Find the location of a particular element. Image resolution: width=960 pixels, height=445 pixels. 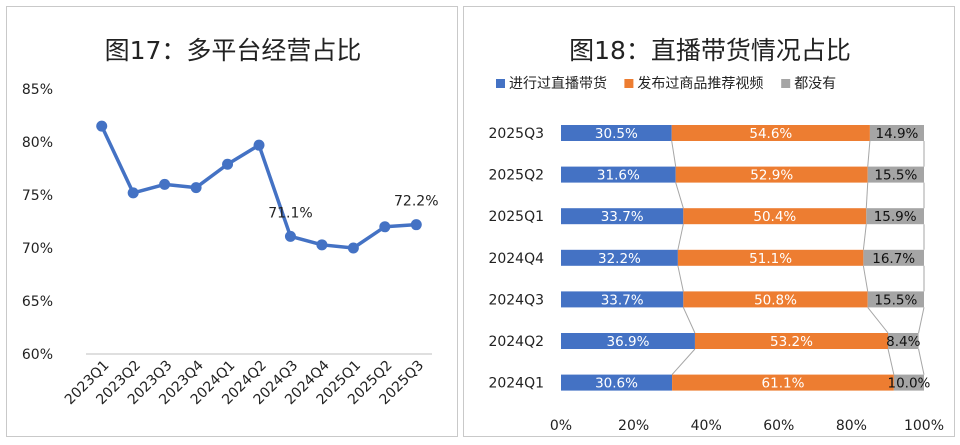

y-tick-label: 65% is located at coordinates (37, 302).